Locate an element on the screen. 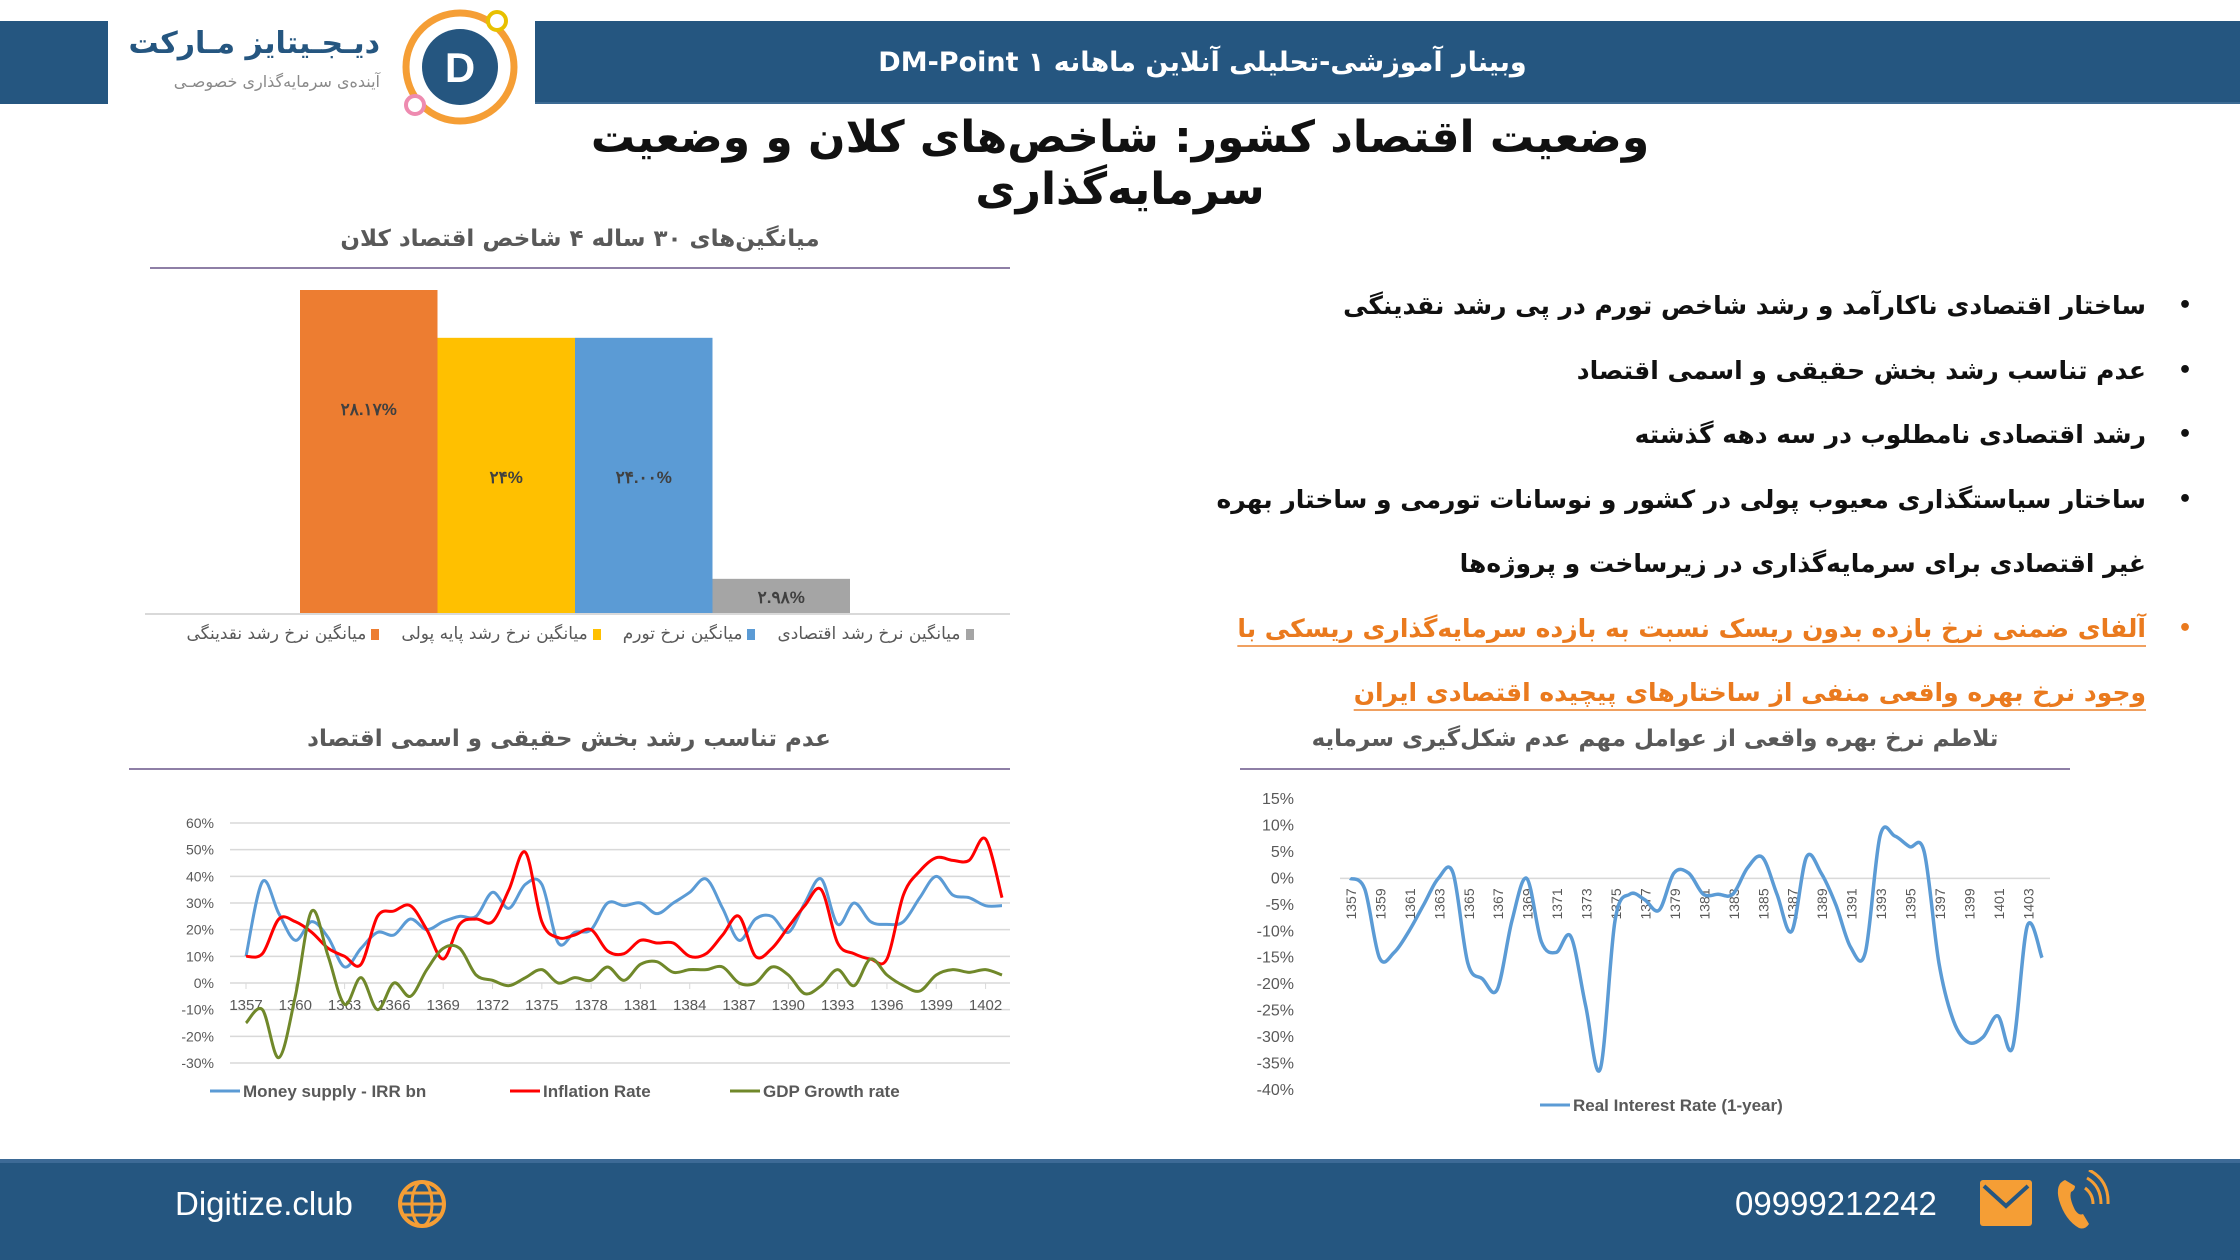 This screenshot has width=2240, height=1260. logo-letter: D is located at coordinates (460, 67).